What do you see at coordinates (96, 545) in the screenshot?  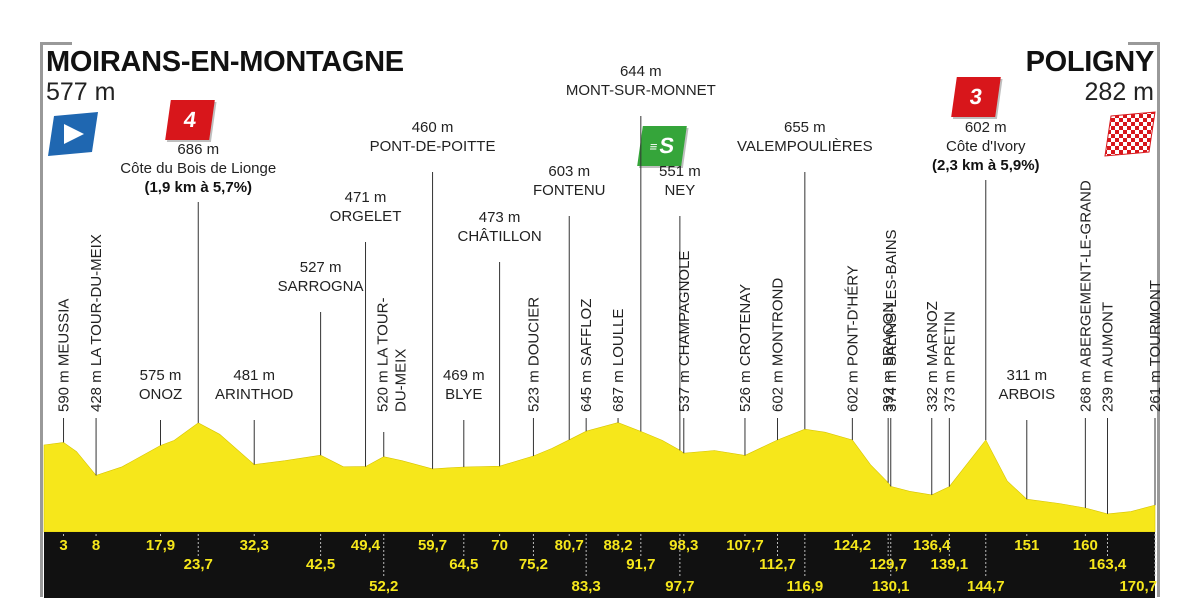 I see `km-label: 8` at bounding box center [96, 545].